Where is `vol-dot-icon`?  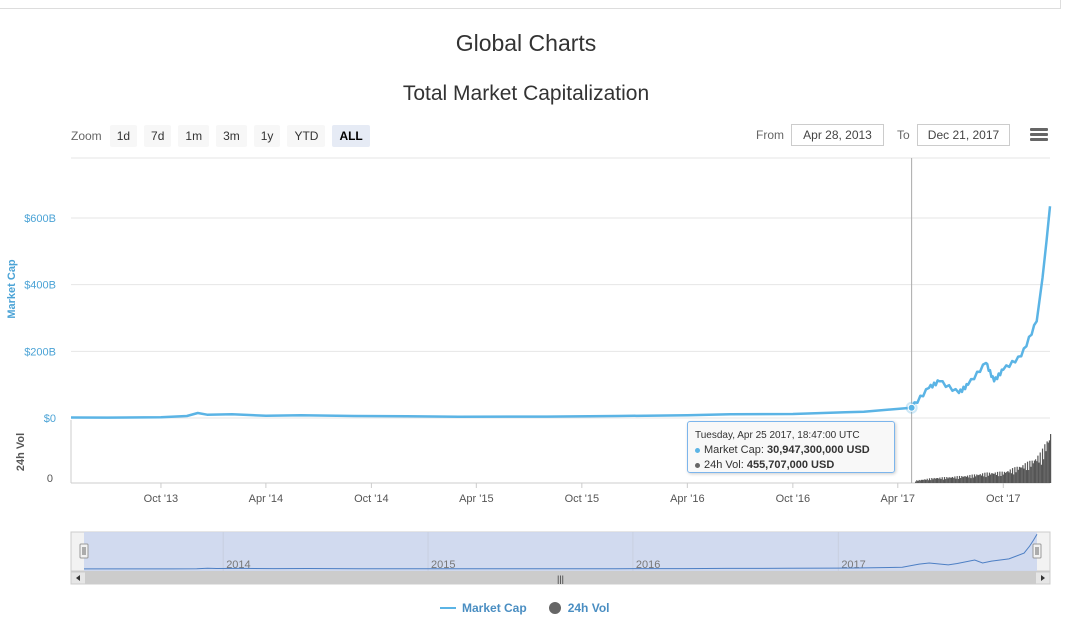 vol-dot-icon is located at coordinates (697, 465).